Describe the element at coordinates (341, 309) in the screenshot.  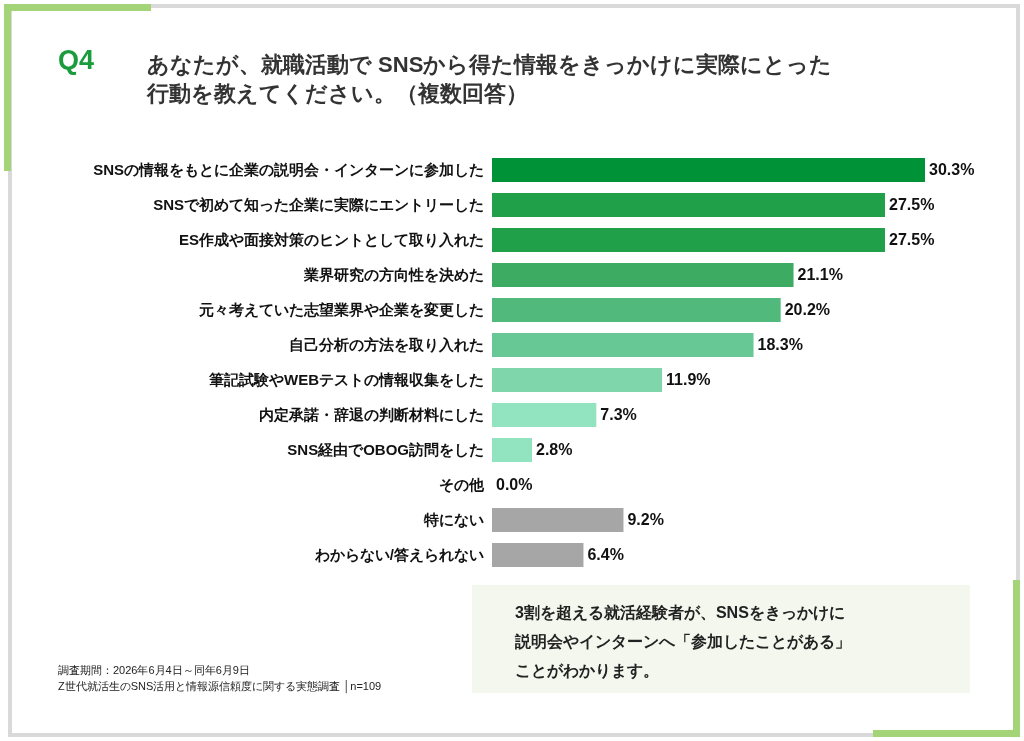
I see `y-tick-label: 元々考えていた志望業界や企業を変更した` at that location.